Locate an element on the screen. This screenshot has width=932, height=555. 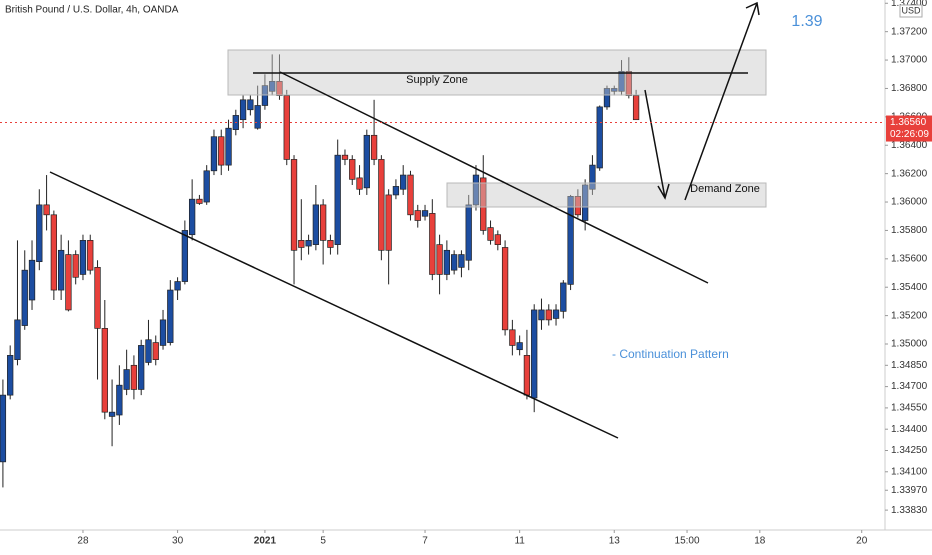
y-tick-label: 1.33970 is located at coordinates (909, 490).